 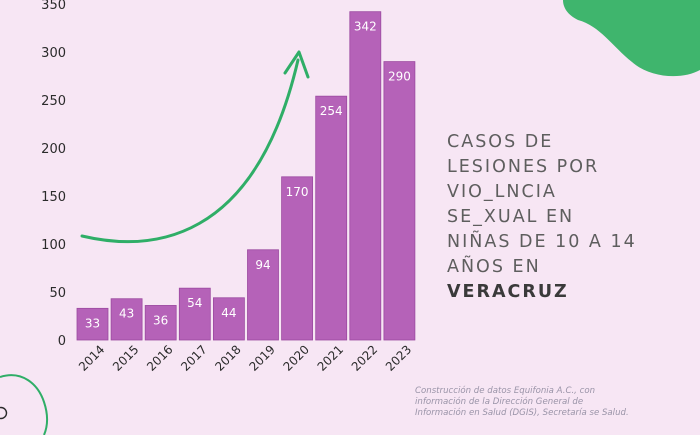 I want to click on corner-ring-icon, so click(x=4, y=413).